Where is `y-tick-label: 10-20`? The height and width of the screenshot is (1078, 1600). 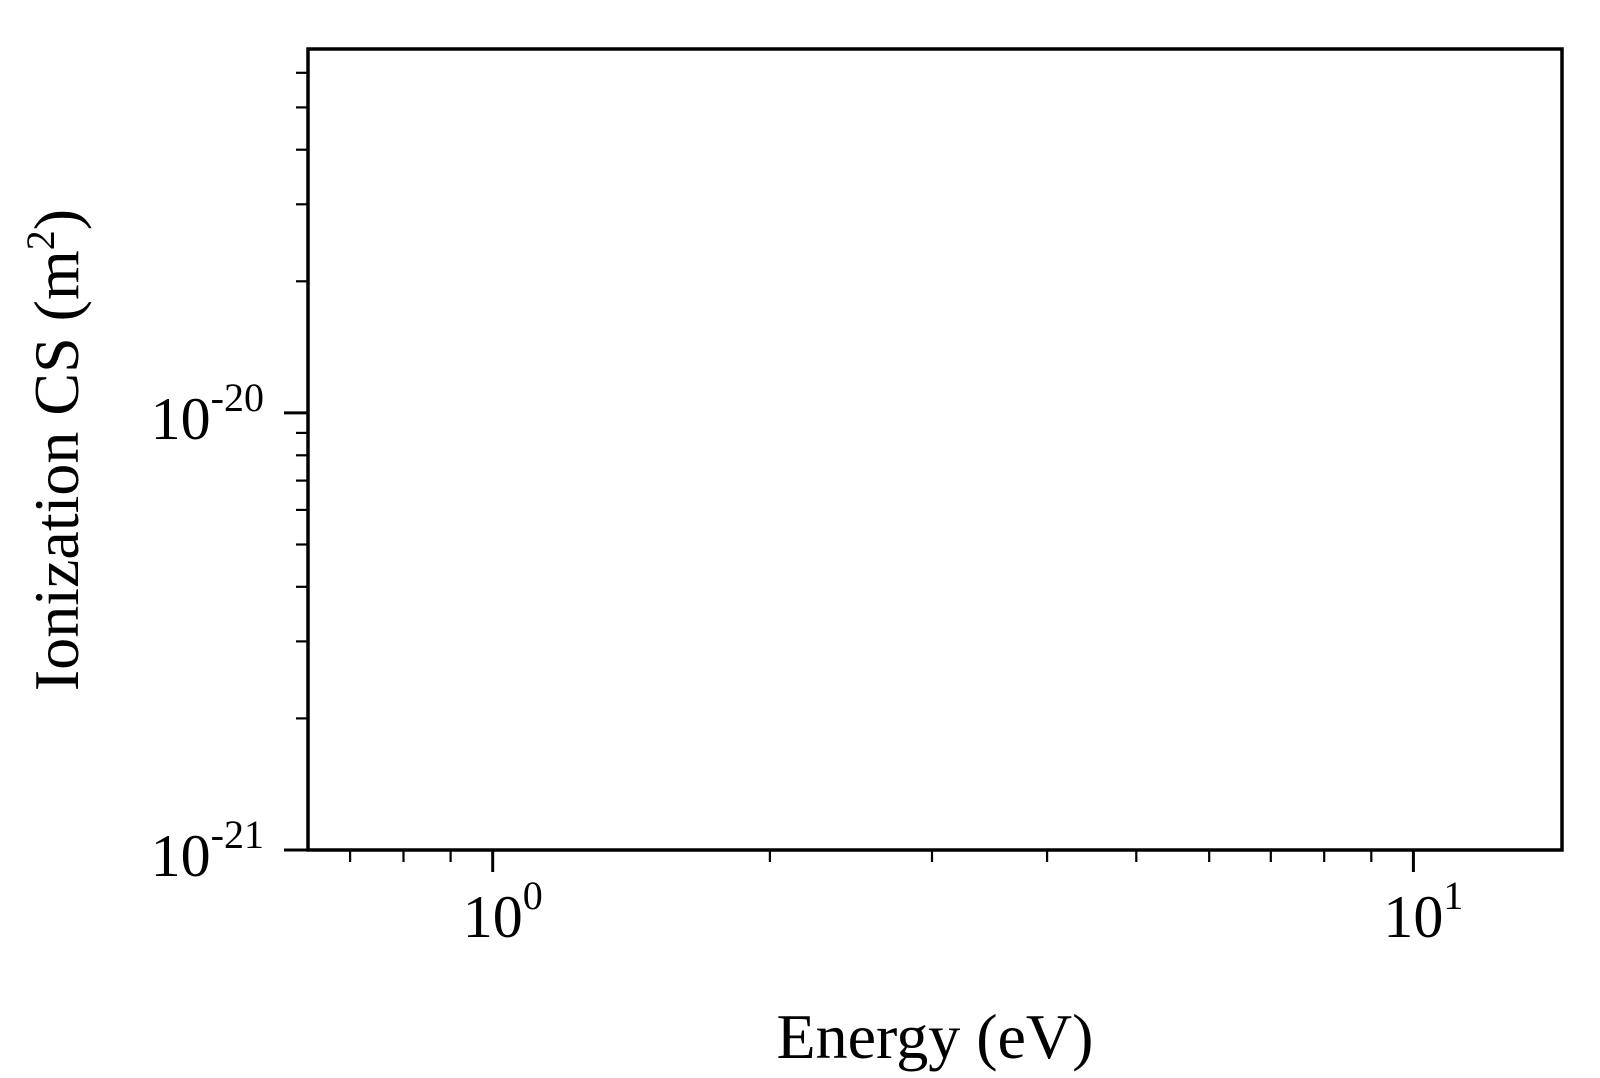
y-tick-label: 10-20 is located at coordinates (207, 413).